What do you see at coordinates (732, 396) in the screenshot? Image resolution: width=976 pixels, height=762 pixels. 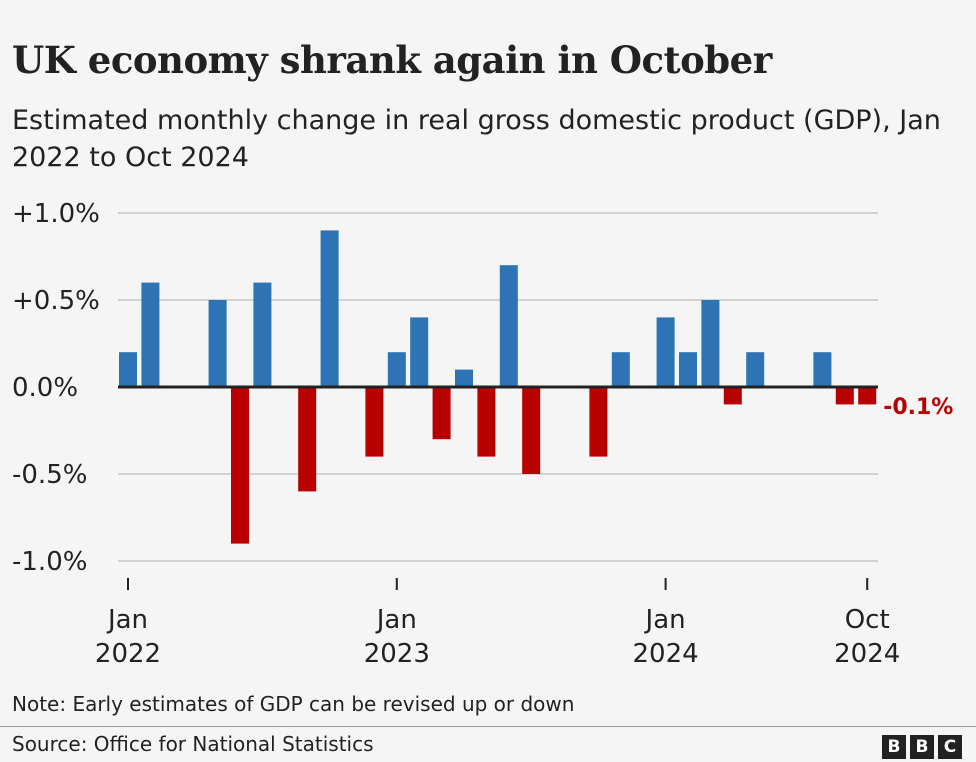 I see `bar-apr-2024` at bounding box center [732, 396].